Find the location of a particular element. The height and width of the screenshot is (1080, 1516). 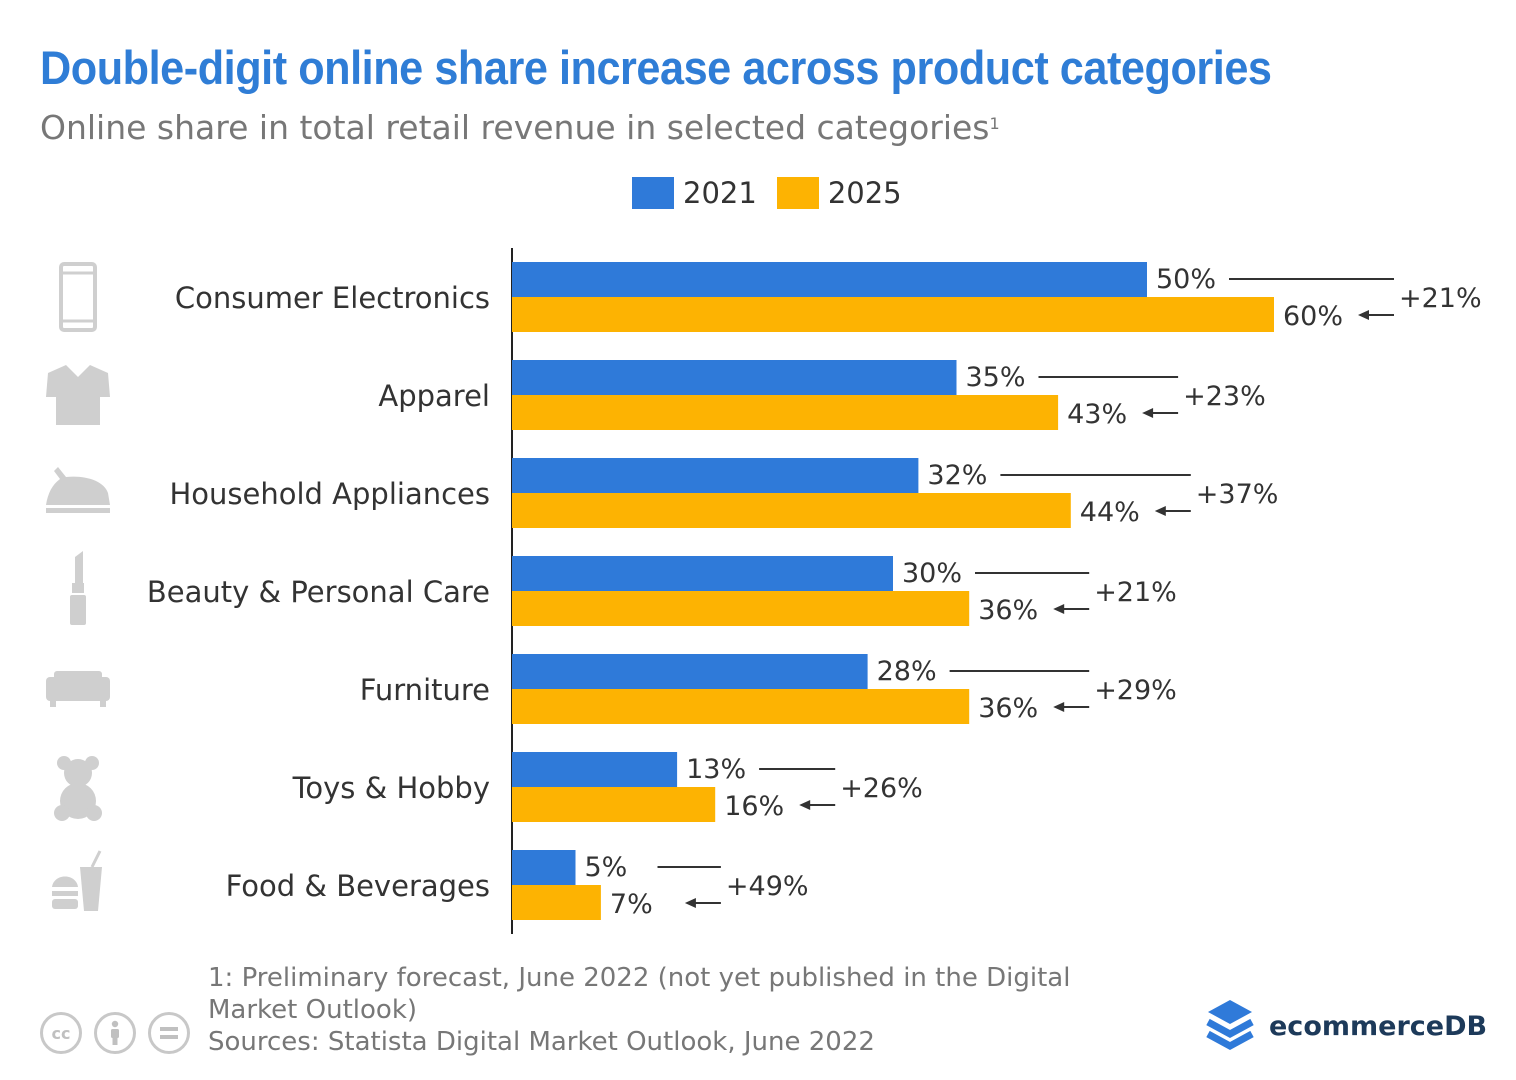

legend-item-2025: 2025 is located at coordinates (849, 193).